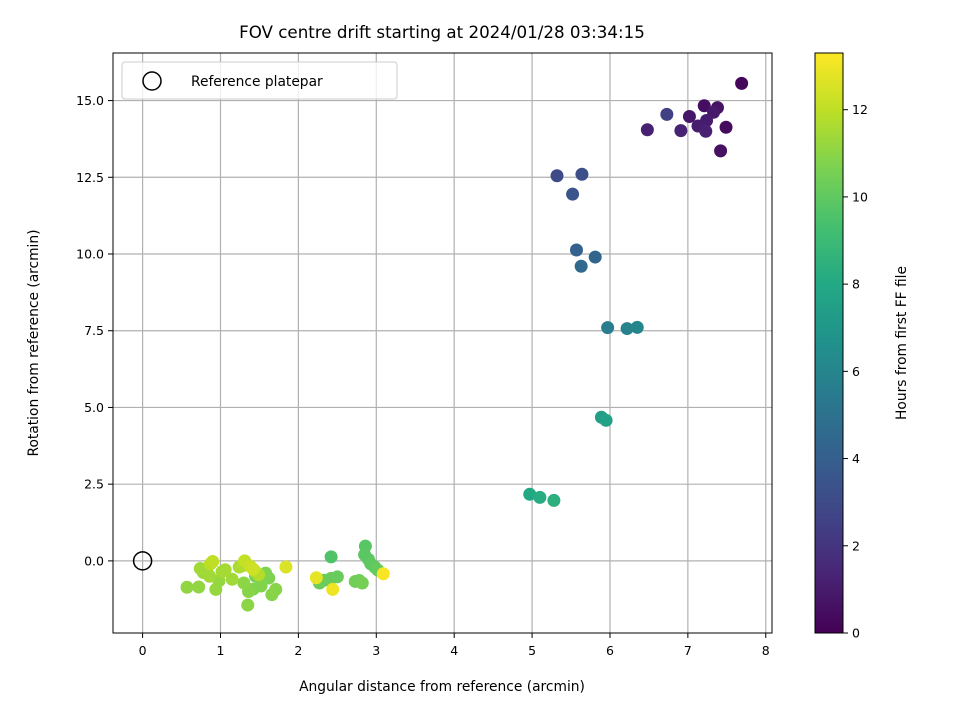 The width and height of the screenshot is (960, 720). What do you see at coordinates (298, 650) in the screenshot?
I see `x-tick-label: 2` at bounding box center [298, 650].